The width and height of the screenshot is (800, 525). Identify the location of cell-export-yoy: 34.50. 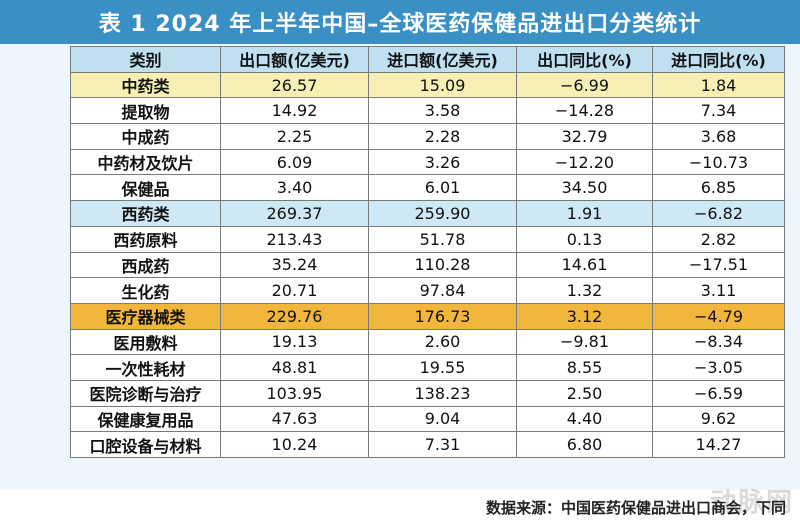
(584, 188).